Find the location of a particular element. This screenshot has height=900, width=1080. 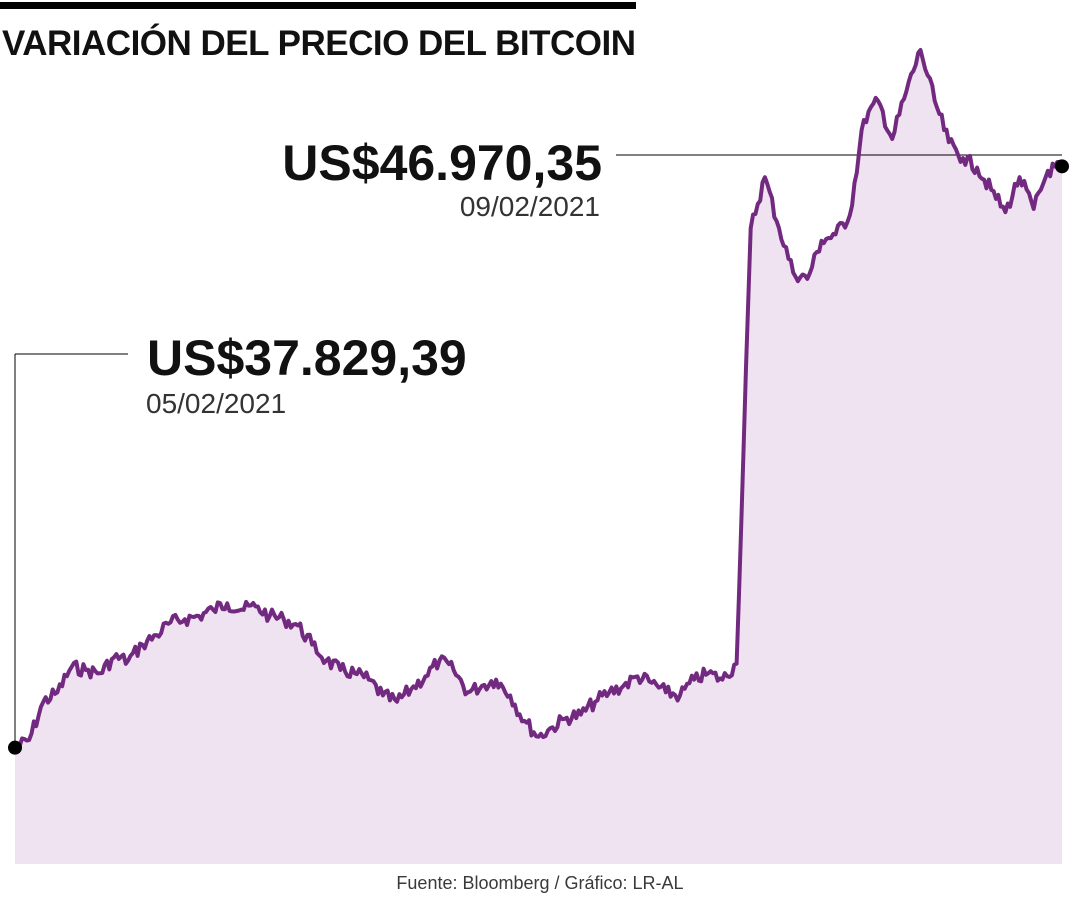

end-date-label: 09/02/2021 is located at coordinates (530, 206).